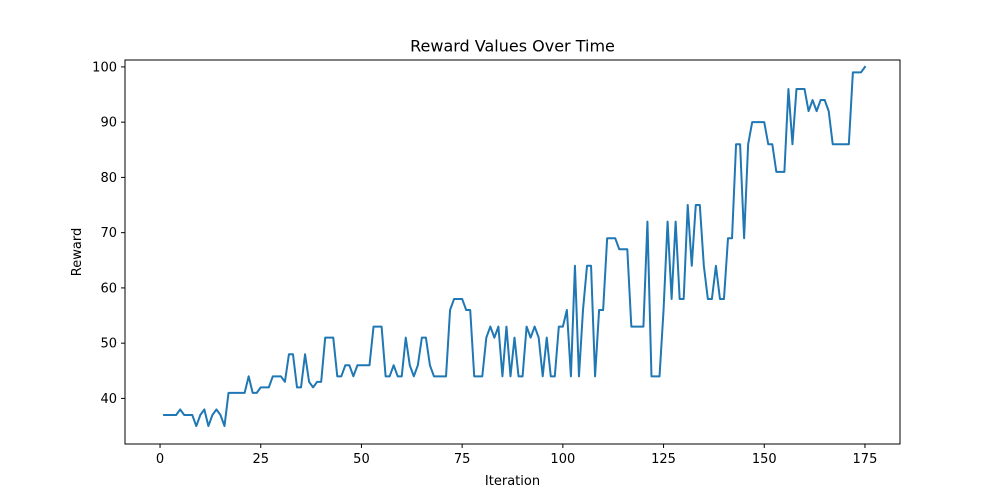 Image resolution: width=1000 pixels, height=500 pixels. I want to click on x-tick-label: 100, so click(562, 459).